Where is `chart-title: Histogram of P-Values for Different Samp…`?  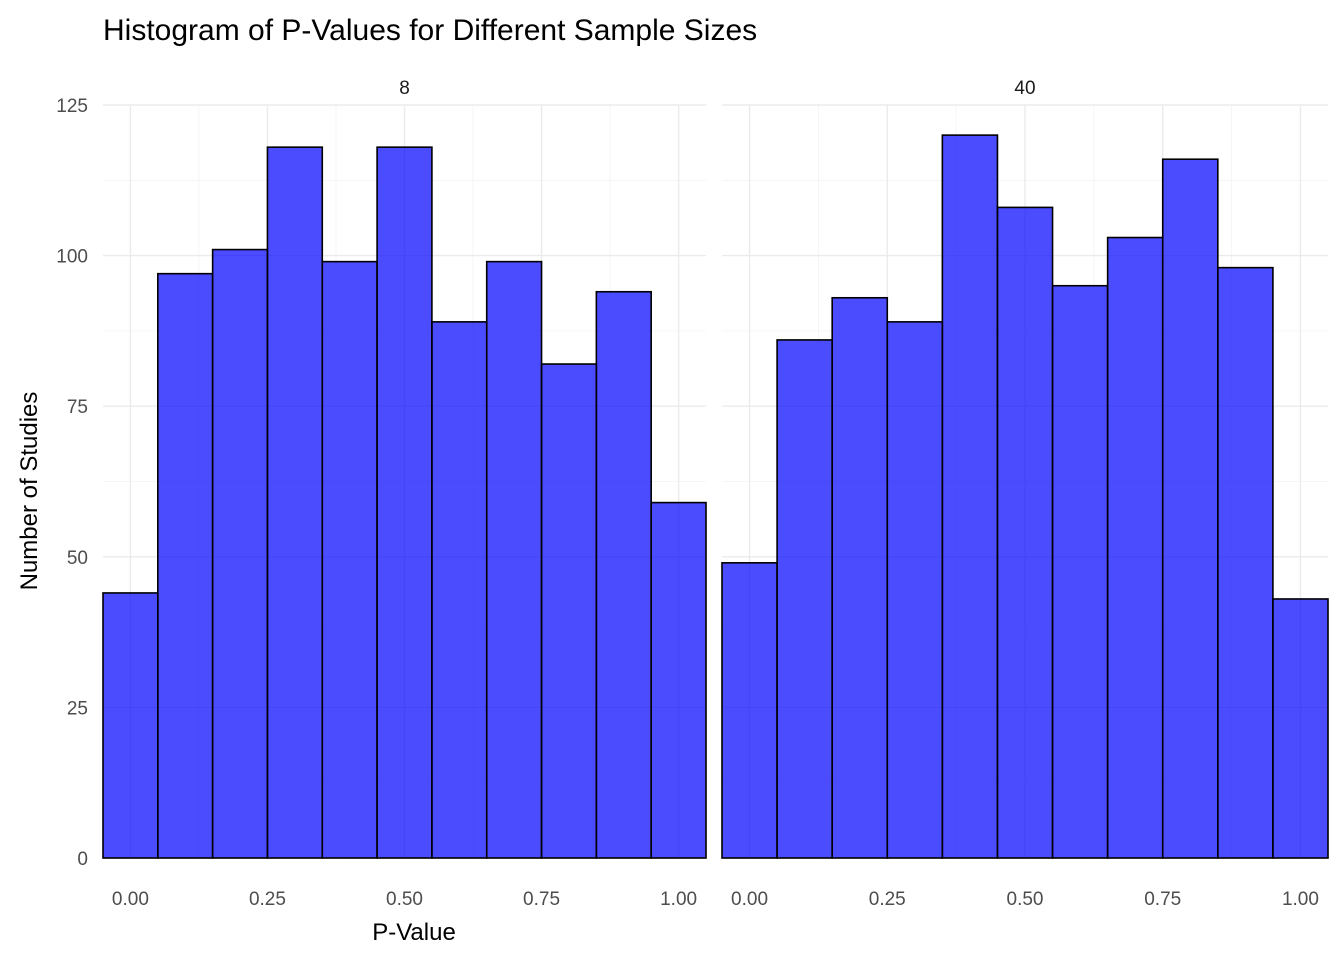 chart-title: Histogram of P-Values for Different Samp… is located at coordinates (430, 30).